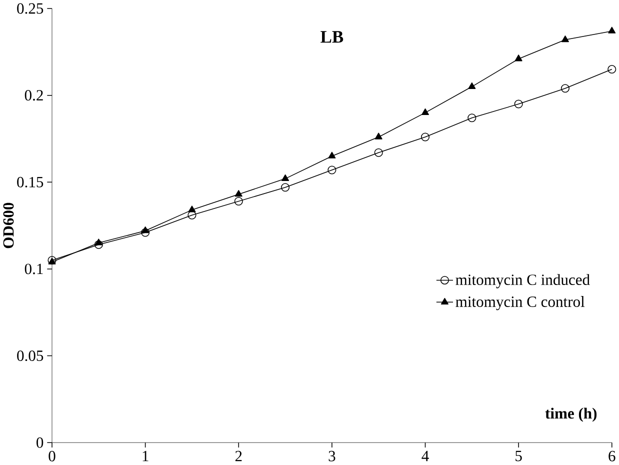 This screenshot has height=465, width=619. I want to click on legend-label: mitomycin C control, so click(520, 303).